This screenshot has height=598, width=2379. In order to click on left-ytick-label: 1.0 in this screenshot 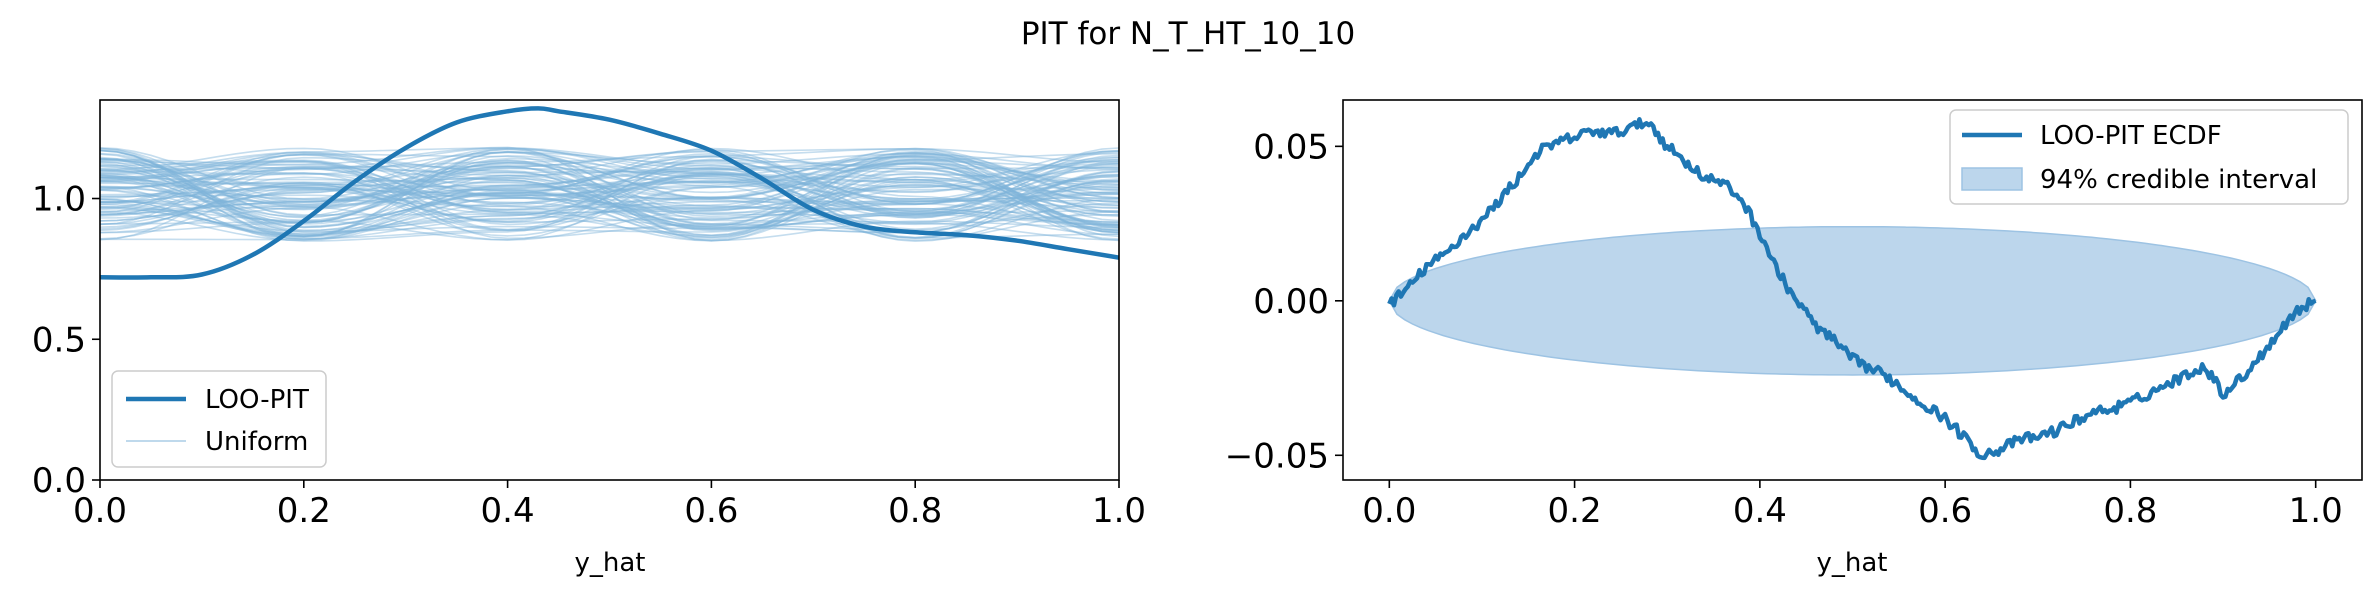, I will do `click(59, 200)`.